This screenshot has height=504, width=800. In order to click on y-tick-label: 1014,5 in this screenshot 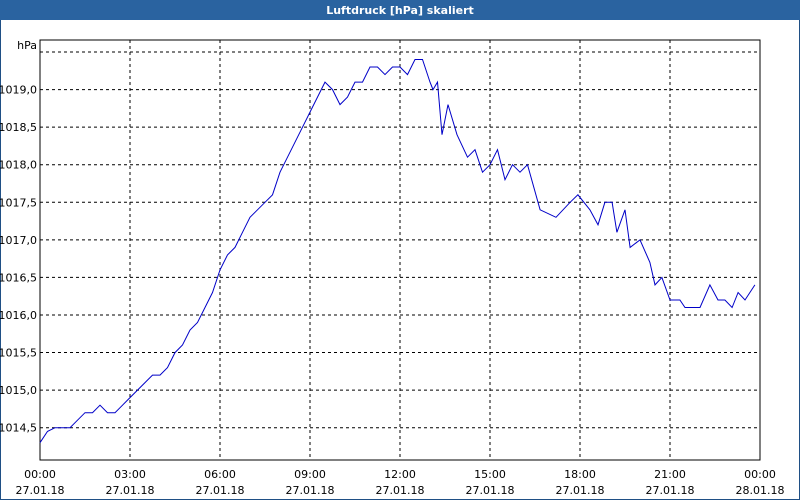, I will do `click(18, 428)`.